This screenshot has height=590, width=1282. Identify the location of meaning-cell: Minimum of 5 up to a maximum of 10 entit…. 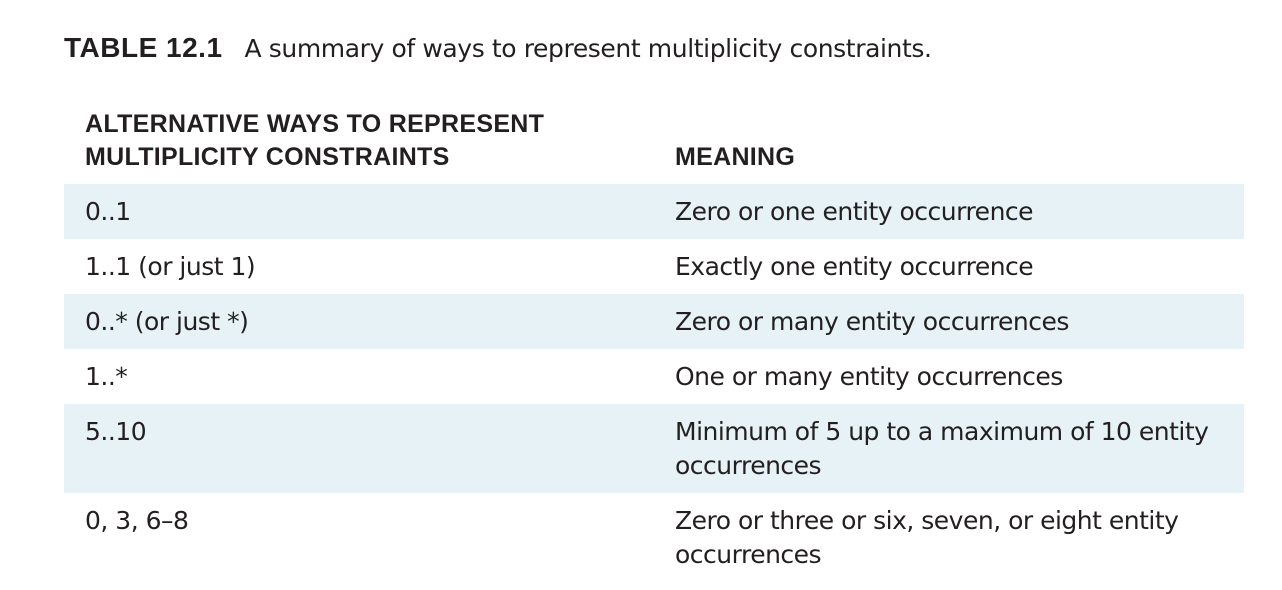
(942, 448).